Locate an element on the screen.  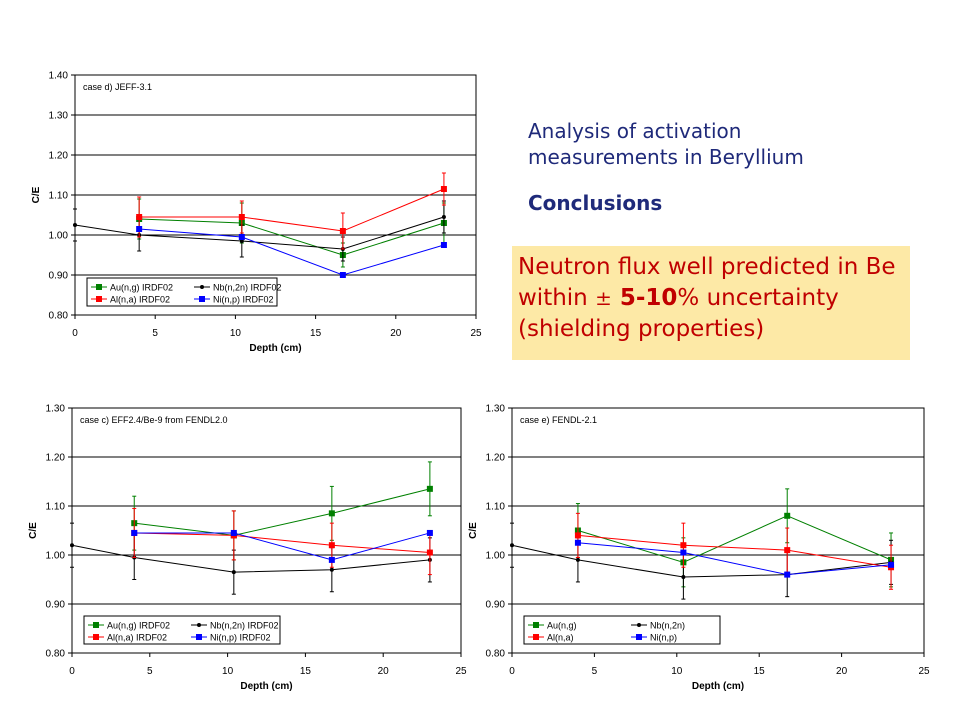
chart-title: case e) FENDL-2.1 is located at coordinates (558, 420).